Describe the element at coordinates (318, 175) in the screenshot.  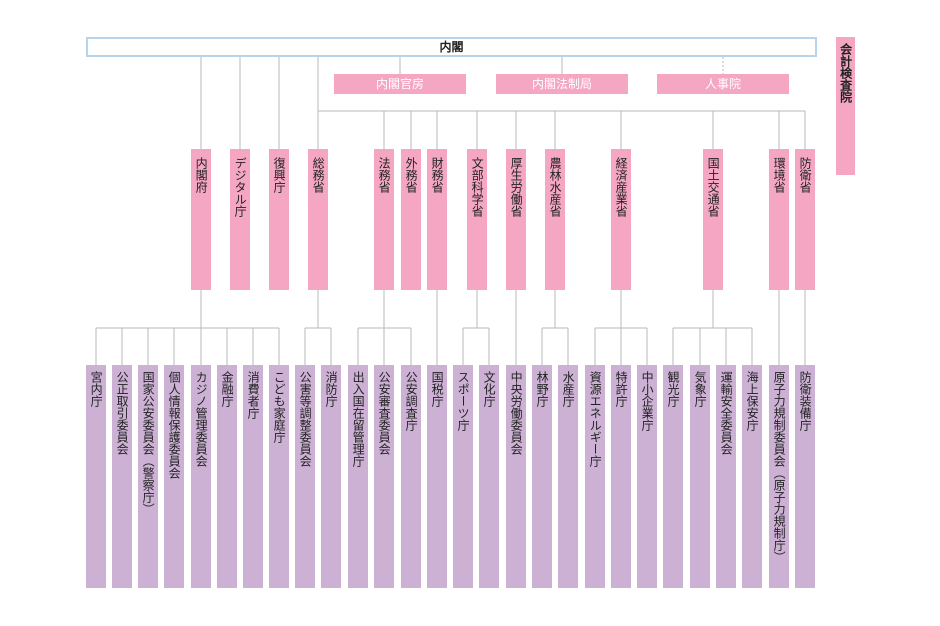
I see `ministry-label: 総務省` at that location.